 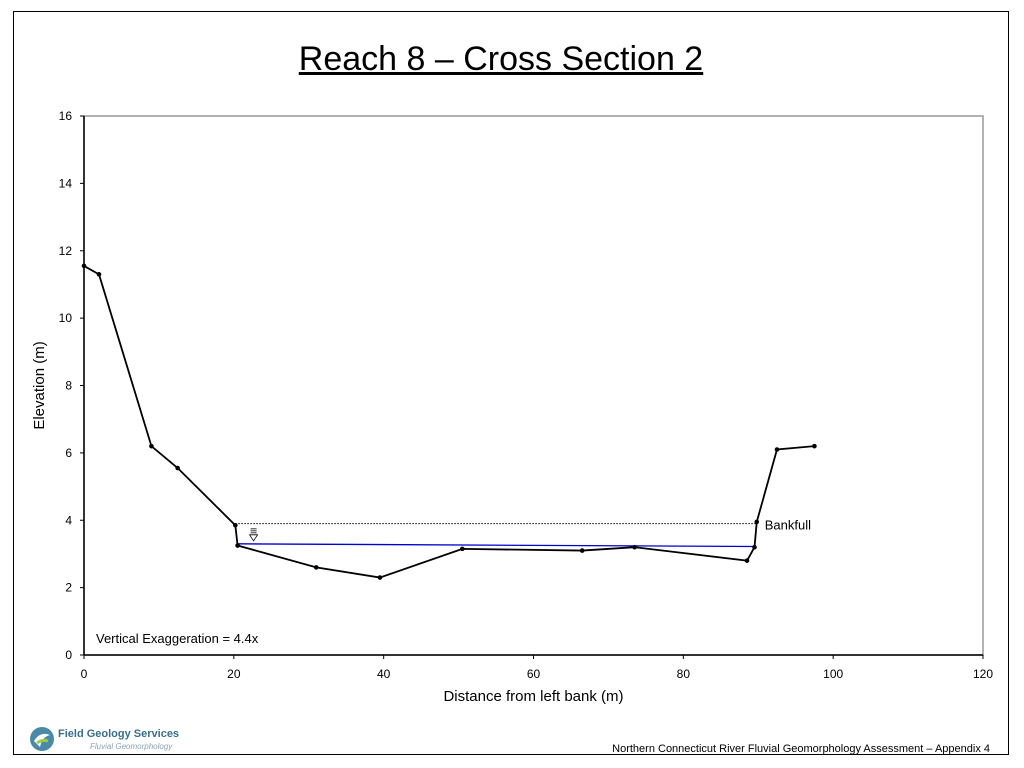 What do you see at coordinates (42, 739) in the screenshot?
I see `logo-swirl-icon` at bounding box center [42, 739].